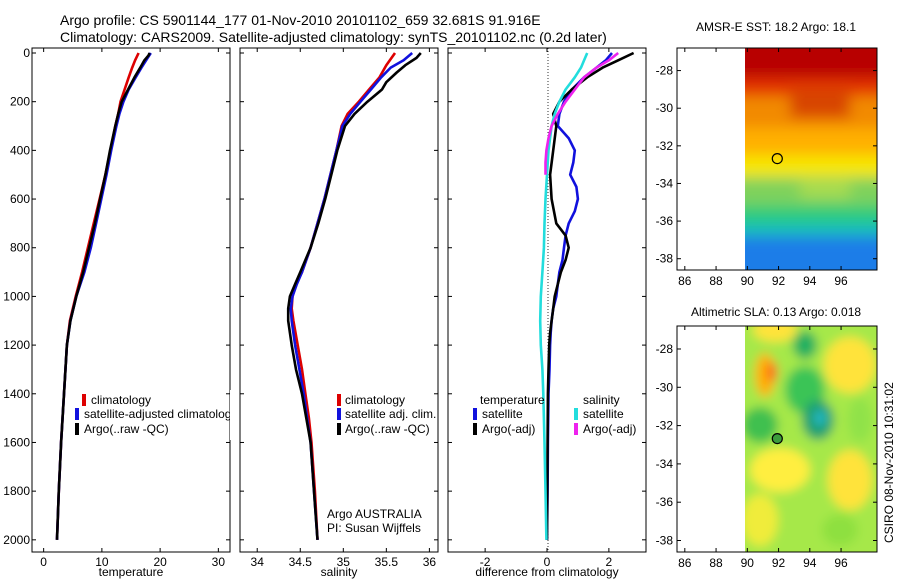  Describe the element at coordinates (811, 439) in the screenshot. I see `sla-heatmap` at that location.